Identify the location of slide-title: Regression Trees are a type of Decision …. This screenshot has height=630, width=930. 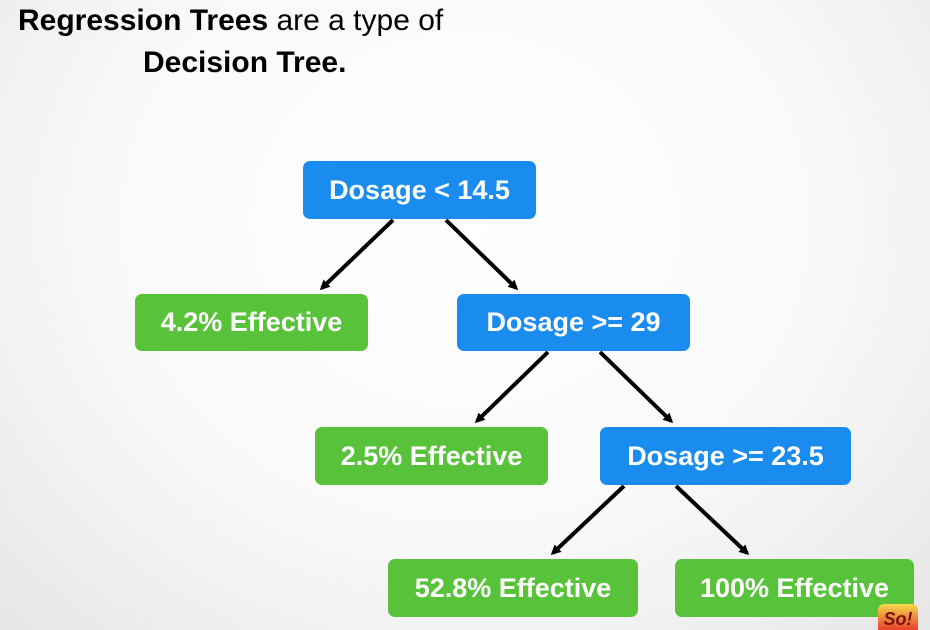
(260, 42).